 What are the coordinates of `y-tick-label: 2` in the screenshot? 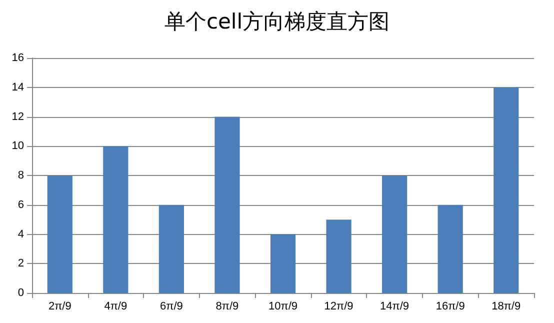 It's located at (21, 264).